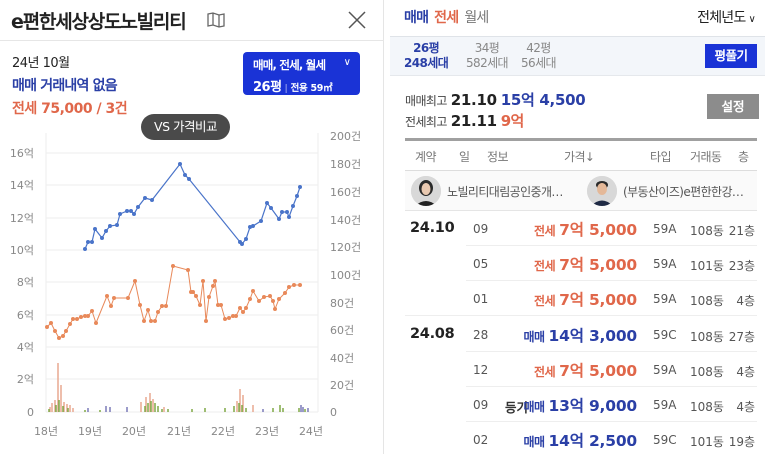  What do you see at coordinates (426, 56) in the screenshot?
I see `size-option-26: 26평 248세대` at bounding box center [426, 56].